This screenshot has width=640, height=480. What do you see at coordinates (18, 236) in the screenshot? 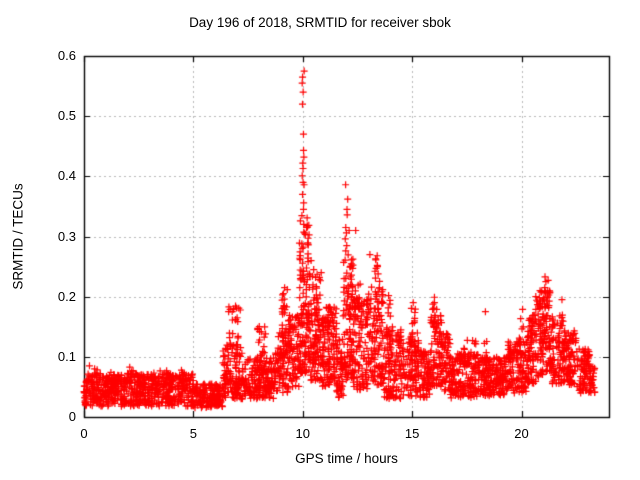
I see `y-axis-label: SRMTID / TECUs` at bounding box center [18, 236].